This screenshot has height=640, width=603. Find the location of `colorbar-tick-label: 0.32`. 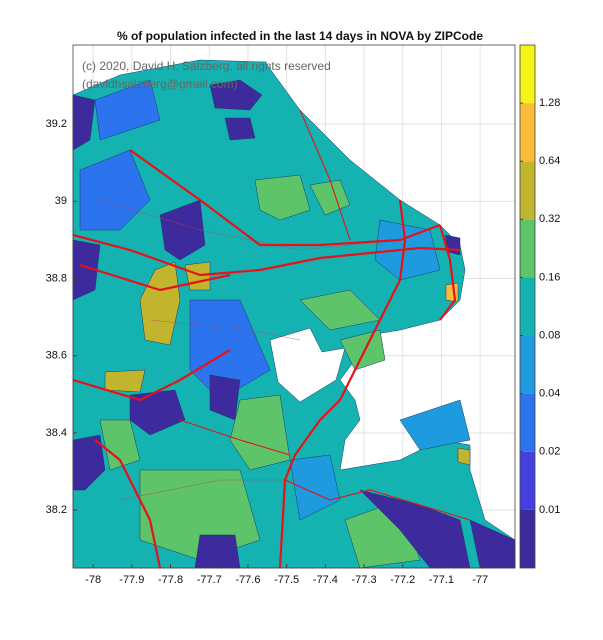

colorbar-tick-label: 0.32 is located at coordinates (549, 219).